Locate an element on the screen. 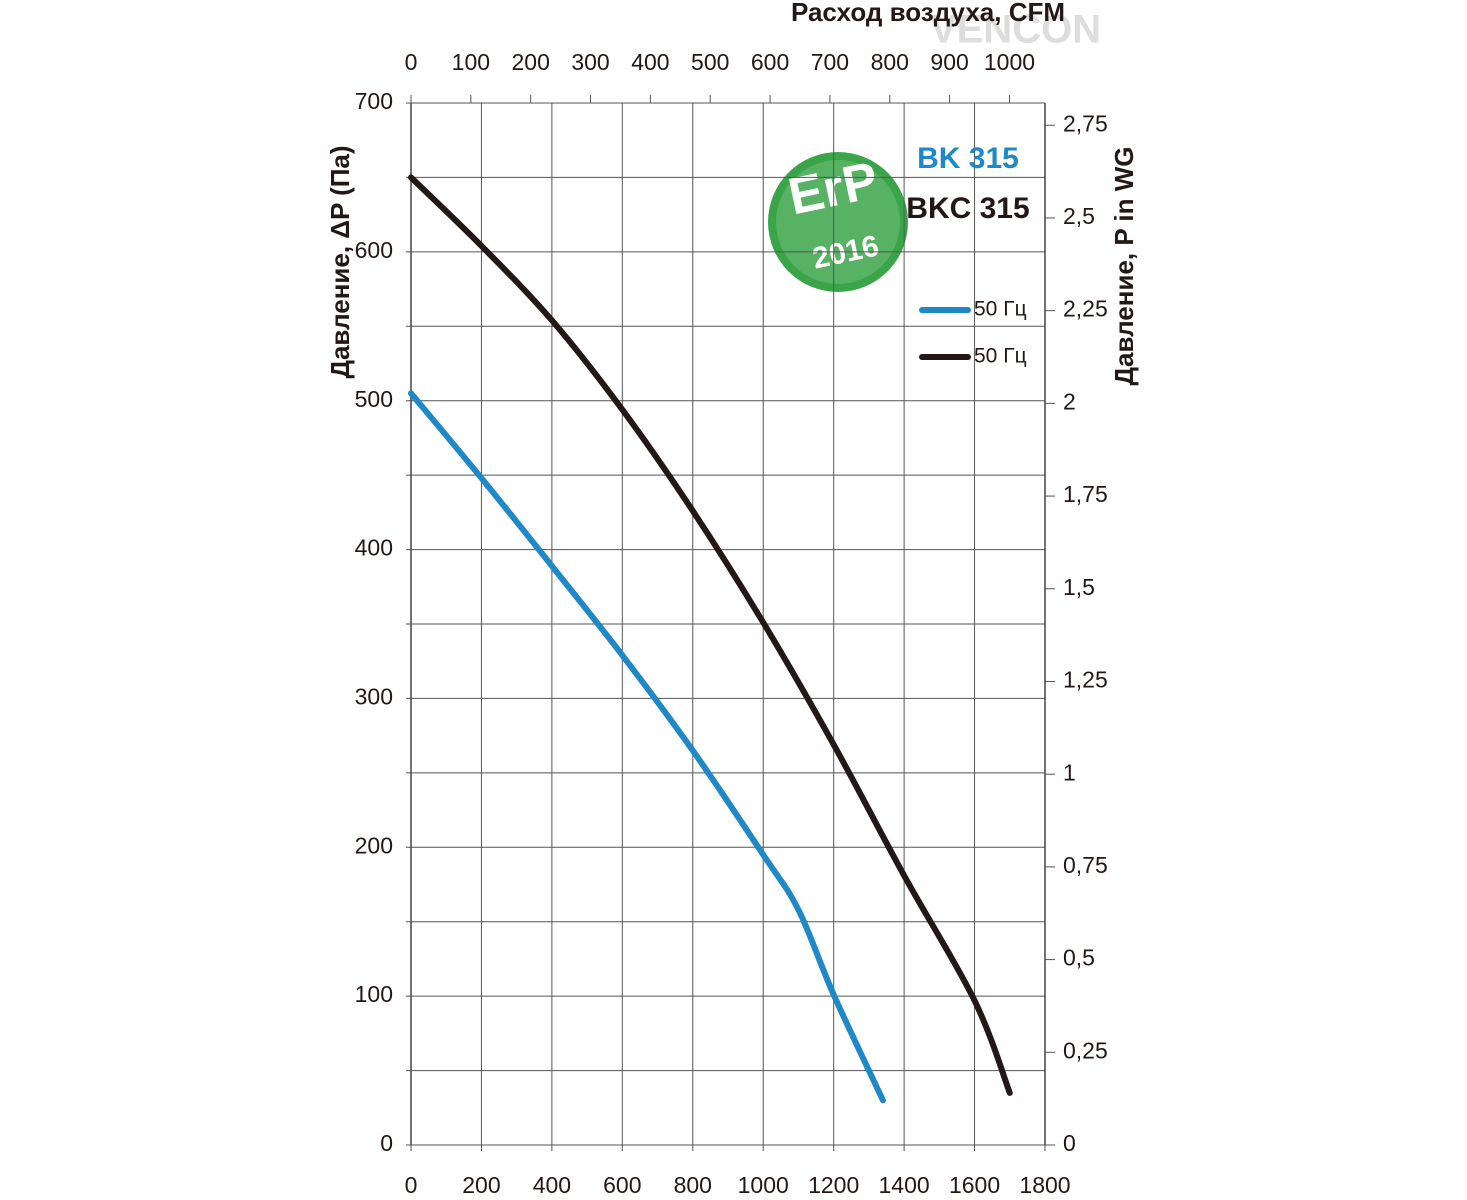 The height and width of the screenshot is (1200, 1467). y2-tick-label: 1,25 is located at coordinates (1085, 680).